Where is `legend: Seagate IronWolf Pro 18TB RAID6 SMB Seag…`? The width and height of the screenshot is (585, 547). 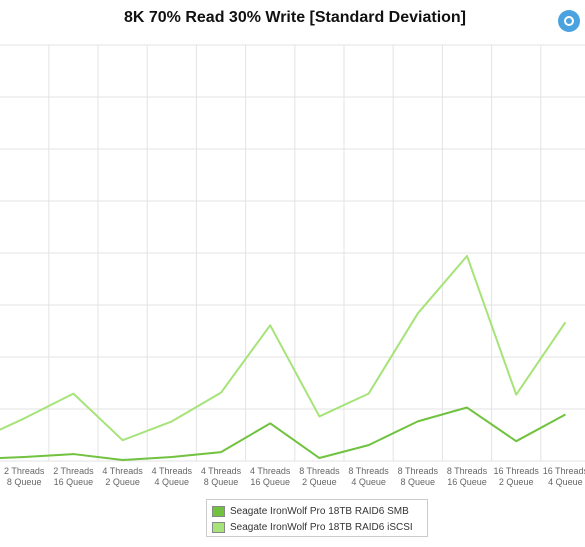
legend: Seagate IronWolf Pro 18TB RAID6 SMB Seag… is located at coordinates (317, 518).